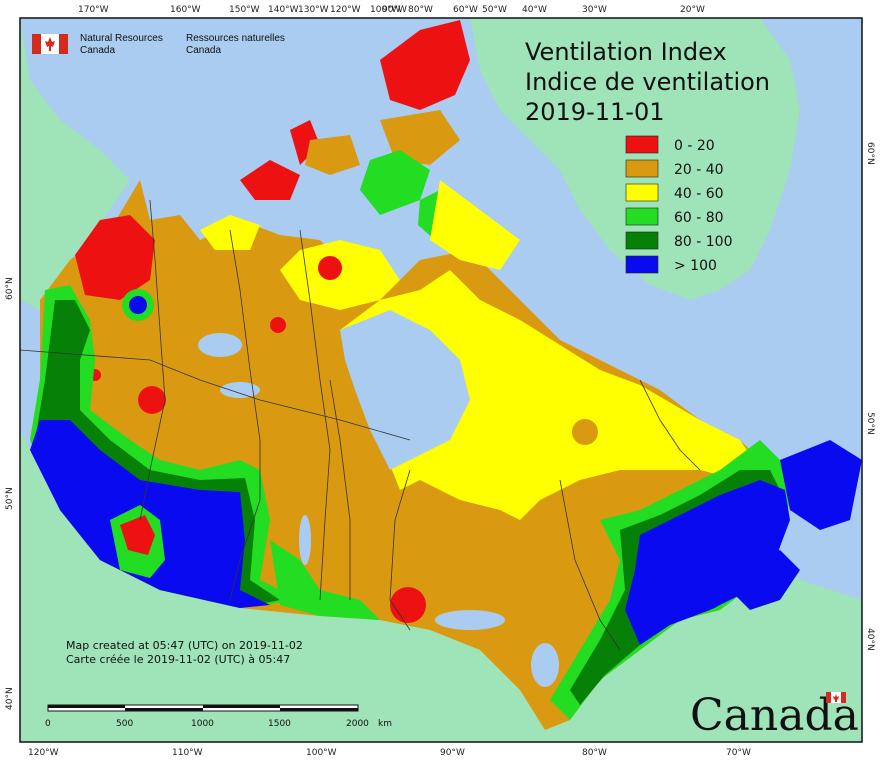 This screenshot has height=760, width=880. I want to click on newfoundland-blue, so click(821, 485).